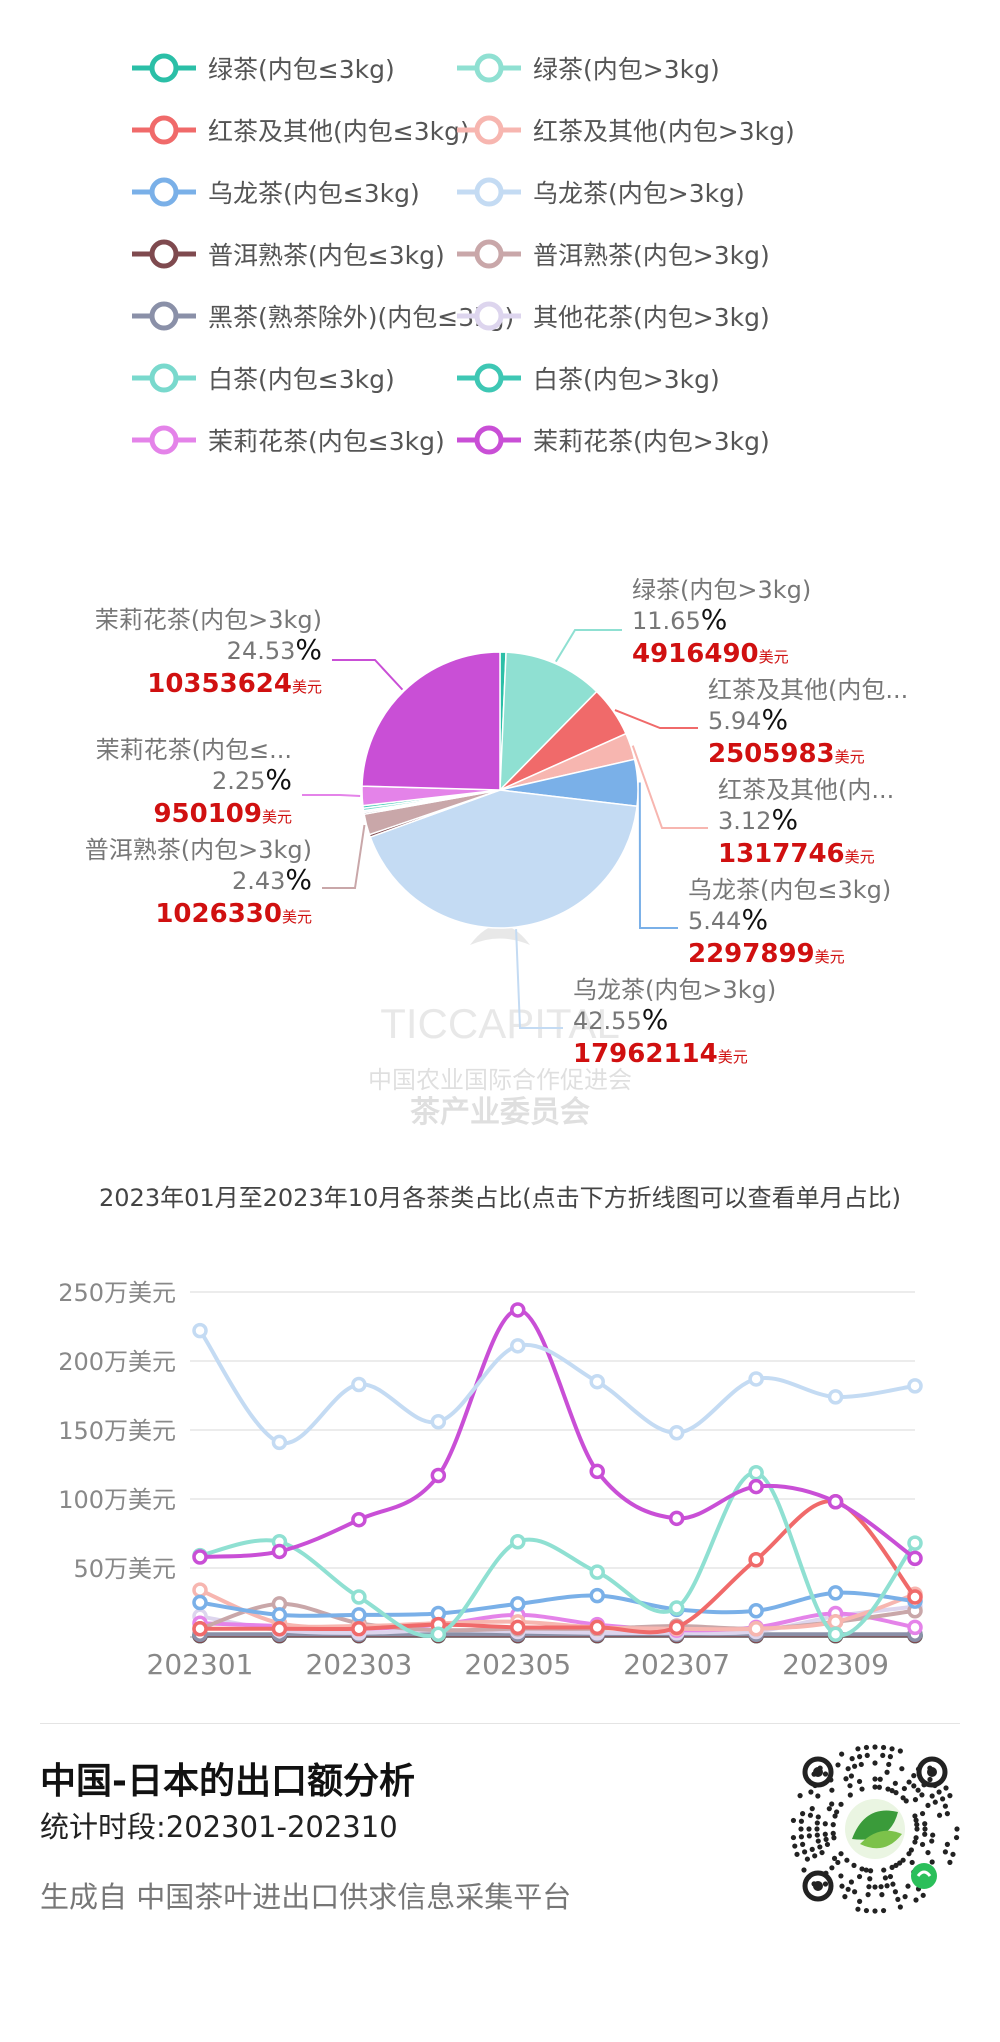 This screenshot has width=1000, height=2042. Describe the element at coordinates (164, 254) in the screenshot. I see `legend-marker-icon` at that location.